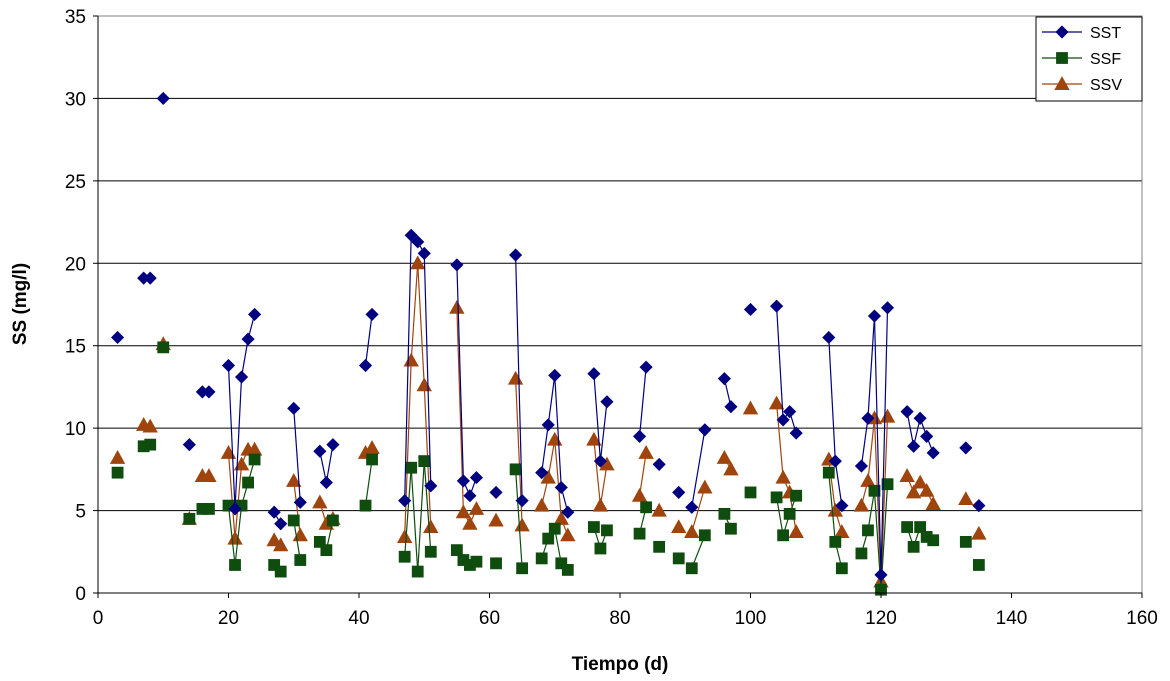 This screenshot has height=681, width=1170. Describe the element at coordinates (620, 664) in the screenshot. I see `x-axis-title: Tiempo (d)` at that location.